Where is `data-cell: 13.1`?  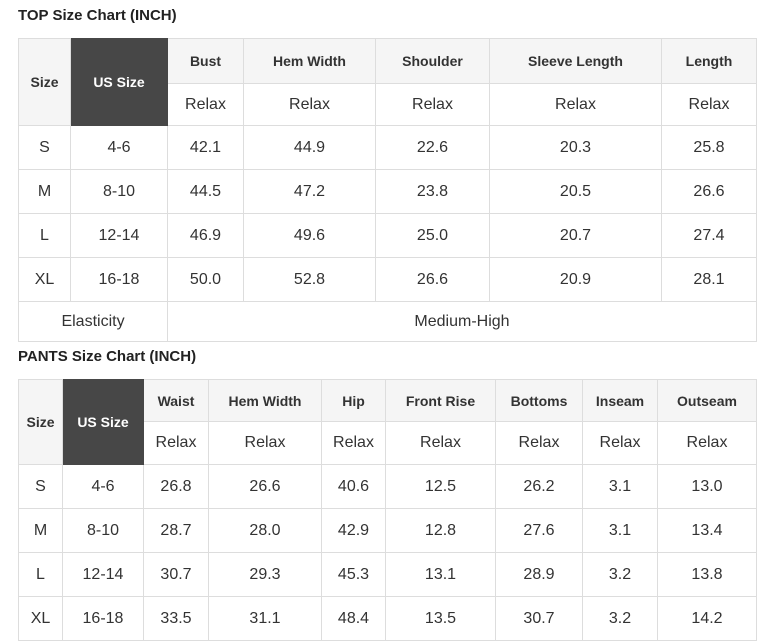 data-cell: 13.1 is located at coordinates (440, 574).